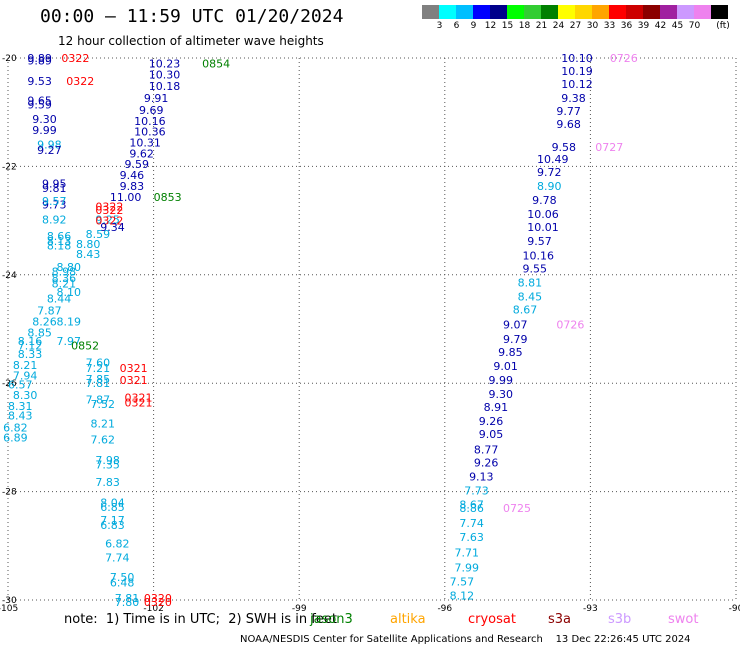  Describe the element at coordinates (112, 525) in the screenshot. I see `wave-height-label: 6.83` at that location.